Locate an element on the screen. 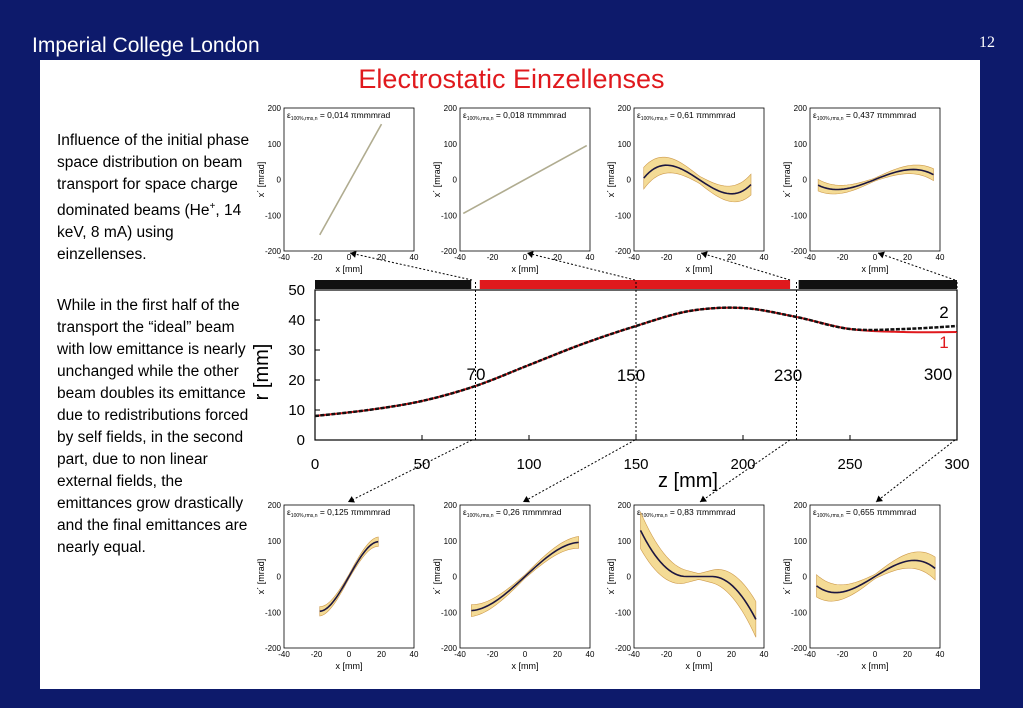 The height and width of the screenshot is (708, 1023). marker-label: 300 is located at coordinates (938, 374).